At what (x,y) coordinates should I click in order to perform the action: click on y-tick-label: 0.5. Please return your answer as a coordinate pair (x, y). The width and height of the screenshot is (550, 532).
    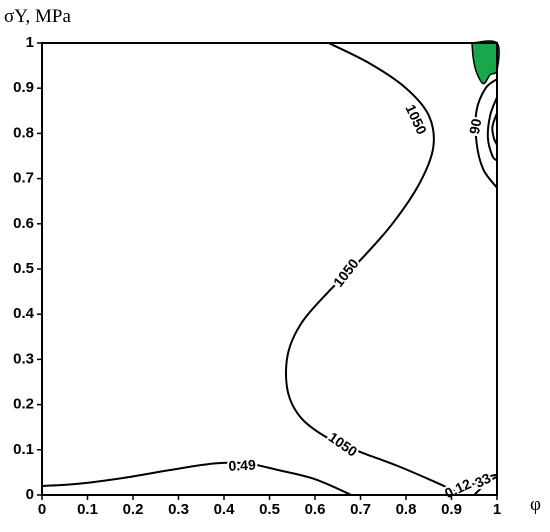
    Looking at the image, I should click on (23, 268).